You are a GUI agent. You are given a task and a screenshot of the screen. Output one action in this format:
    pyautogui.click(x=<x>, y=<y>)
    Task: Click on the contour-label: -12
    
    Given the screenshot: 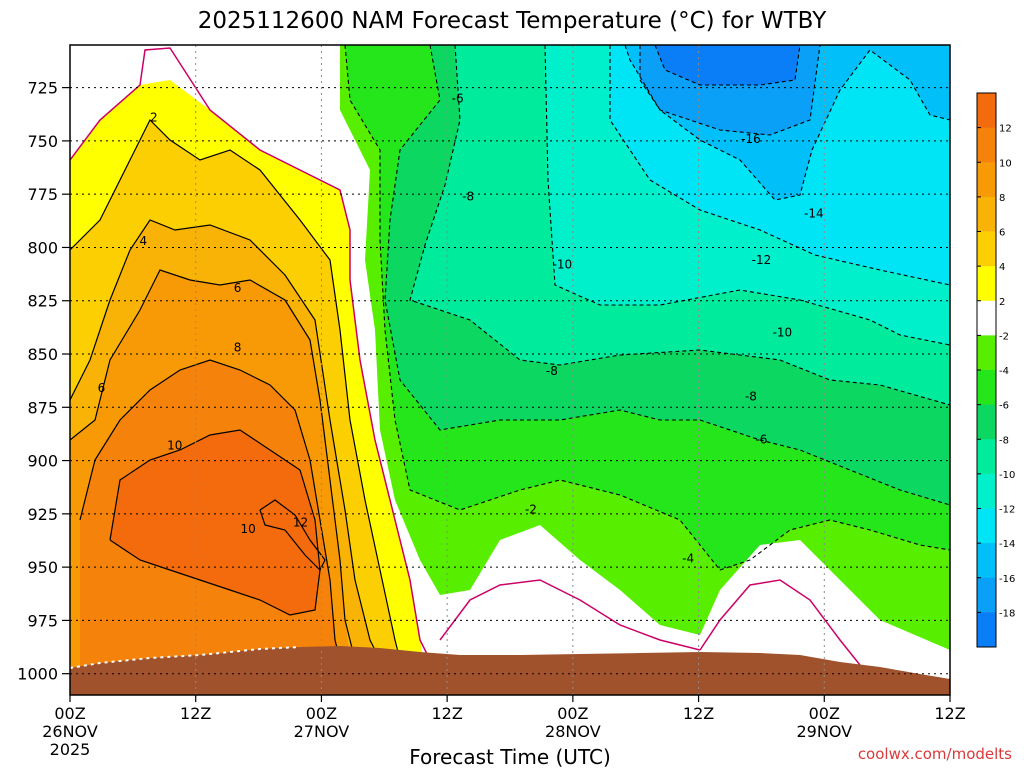 What is the action you would take?
    pyautogui.click(x=762, y=260)
    